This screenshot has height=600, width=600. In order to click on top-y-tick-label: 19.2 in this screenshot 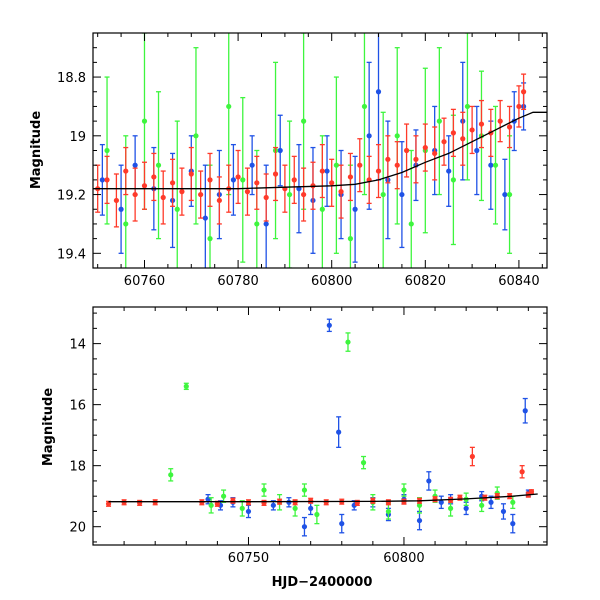, I will do `click(71, 196)`.